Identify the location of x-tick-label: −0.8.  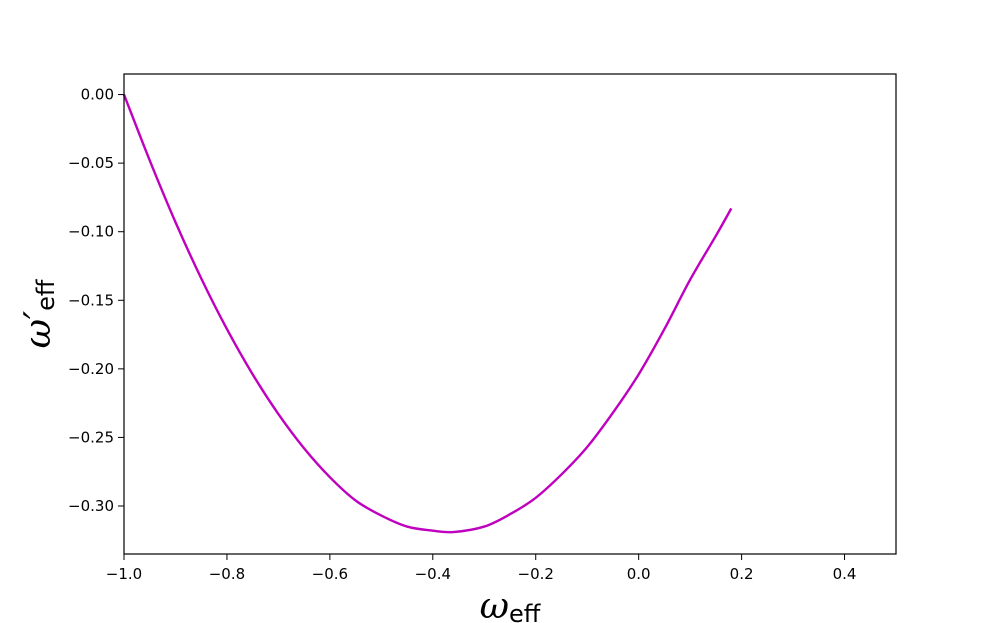
(227, 574).